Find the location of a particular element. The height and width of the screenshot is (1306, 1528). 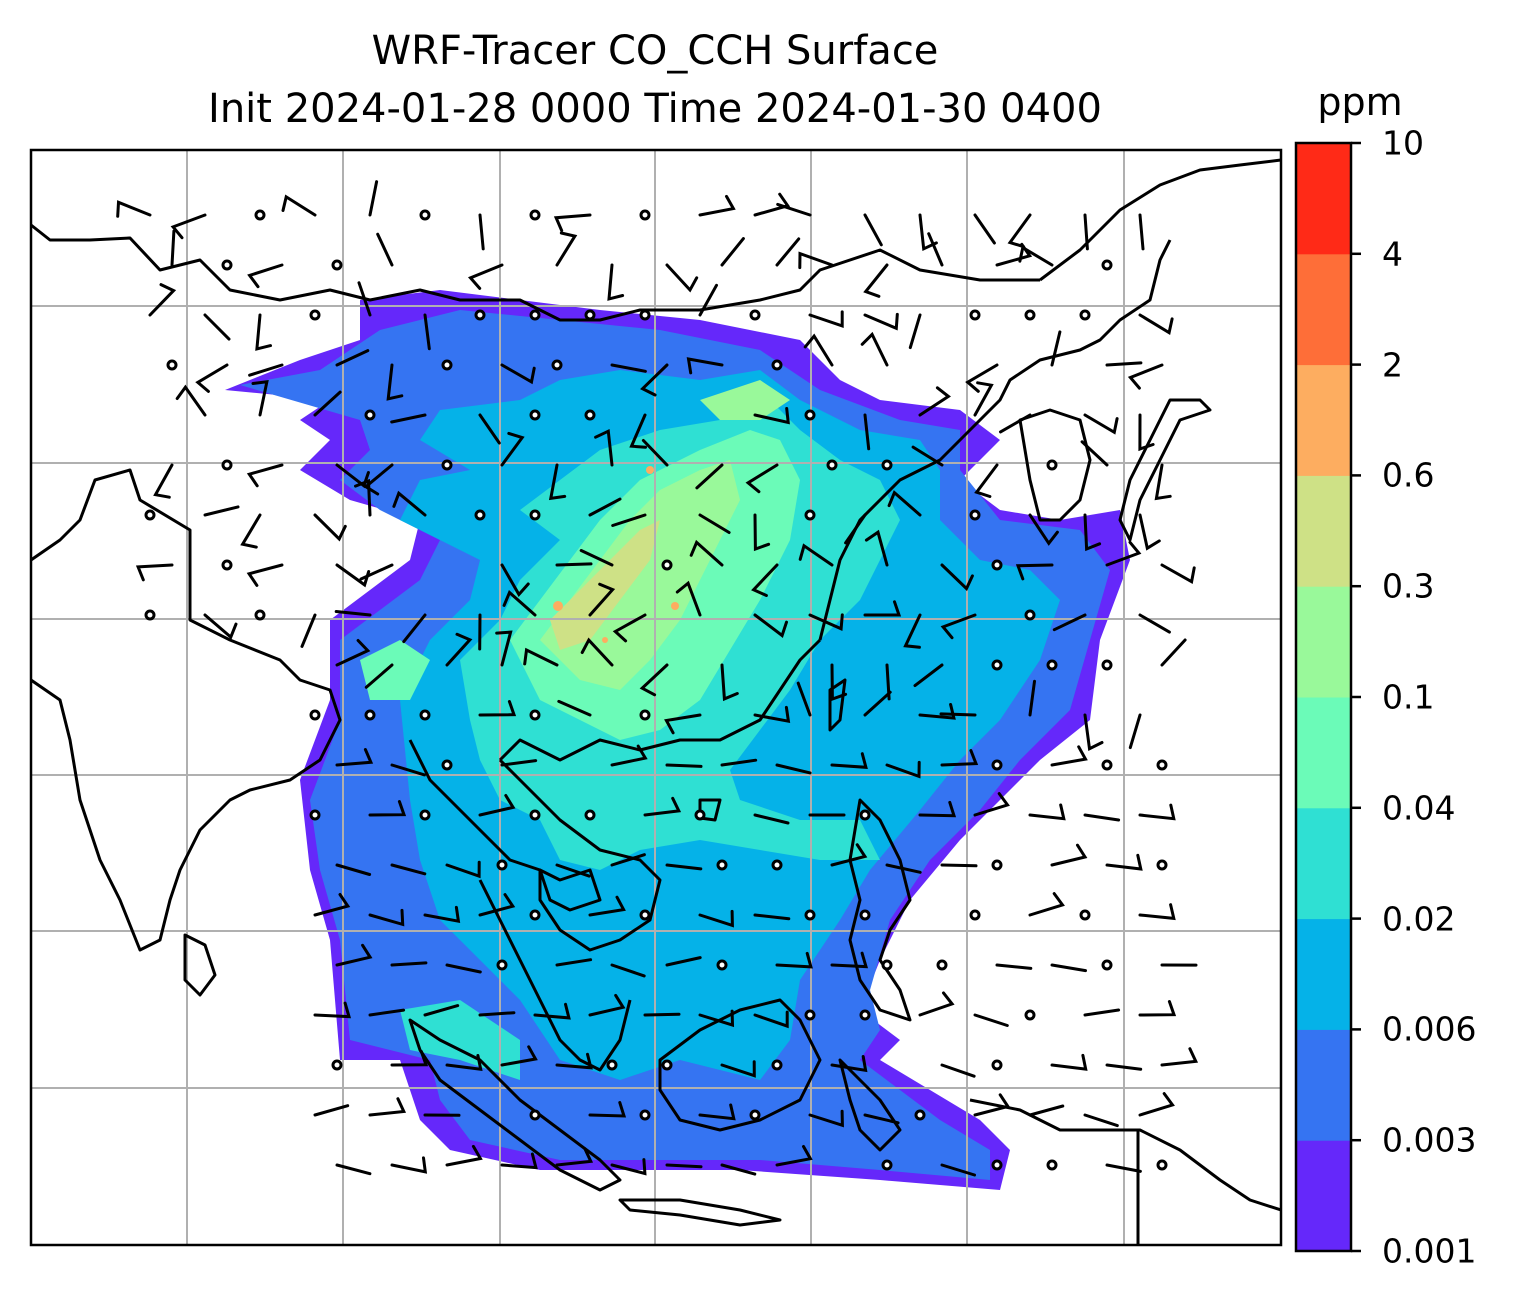

colorbar-tick-label: 0.6 is located at coordinates (1408, 475).